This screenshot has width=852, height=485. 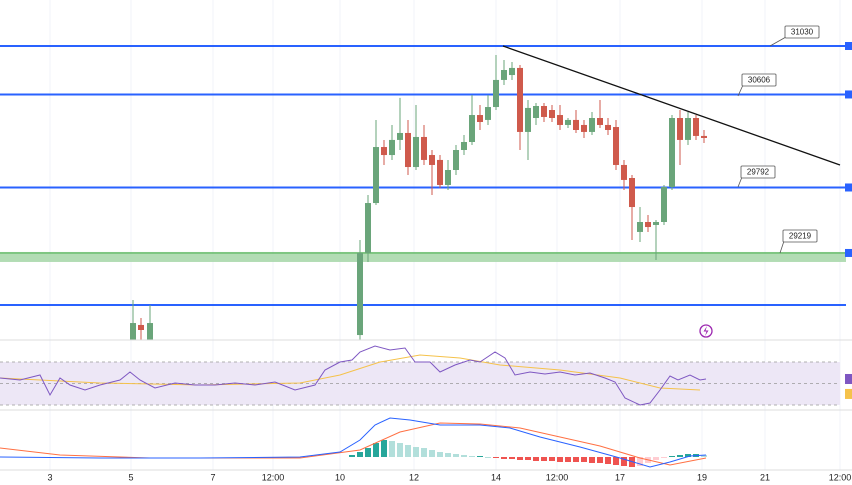 What do you see at coordinates (130, 477) in the screenshot?
I see `x-tick-label: 5` at bounding box center [130, 477].